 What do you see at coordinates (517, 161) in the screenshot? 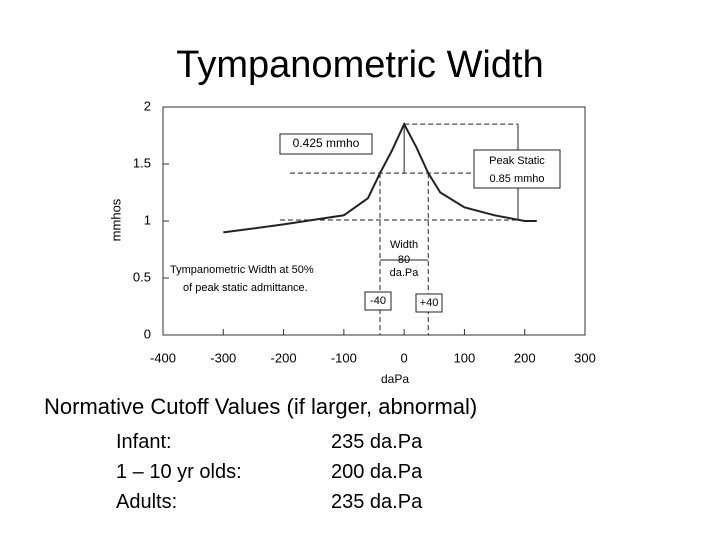
I see `annotation: Peak Static` at bounding box center [517, 161].